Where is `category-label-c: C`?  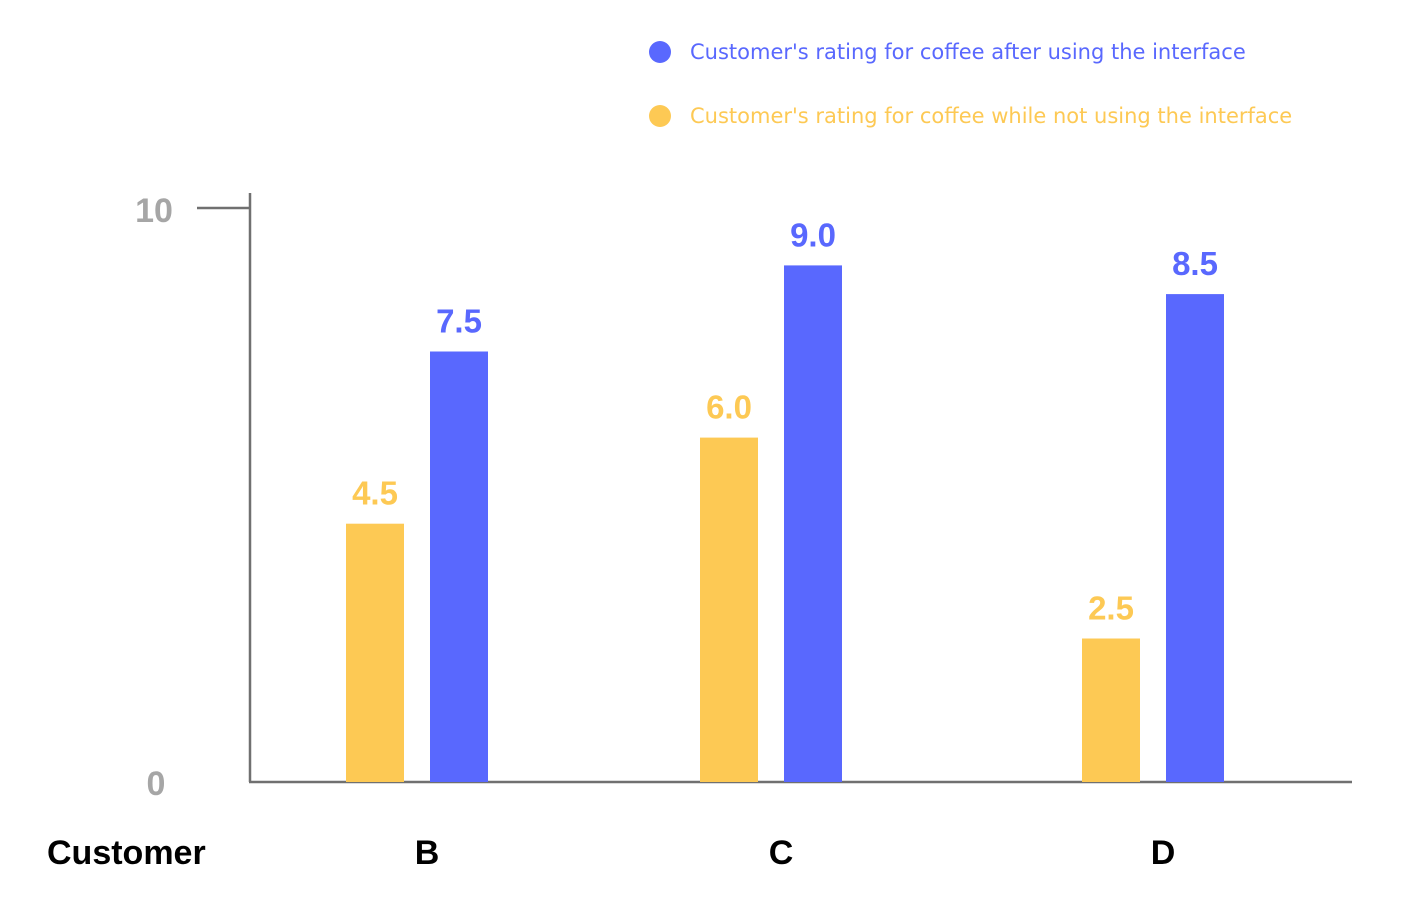 category-label-c: C is located at coordinates (781, 853).